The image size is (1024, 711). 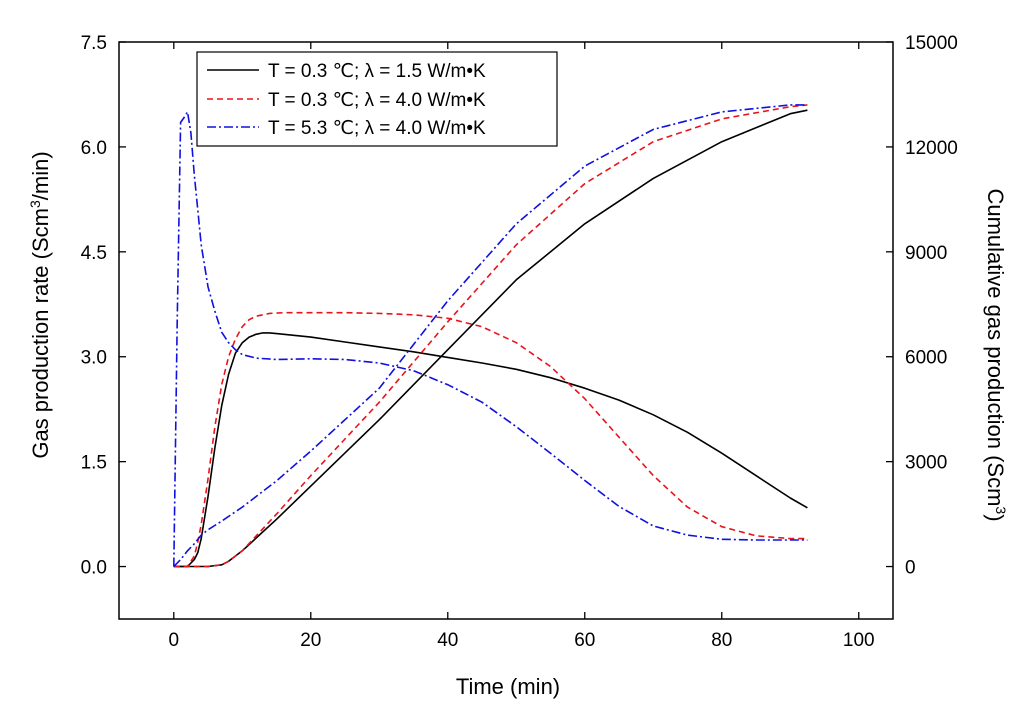 I want to click on x-tick-label: 0, so click(x=174, y=640).